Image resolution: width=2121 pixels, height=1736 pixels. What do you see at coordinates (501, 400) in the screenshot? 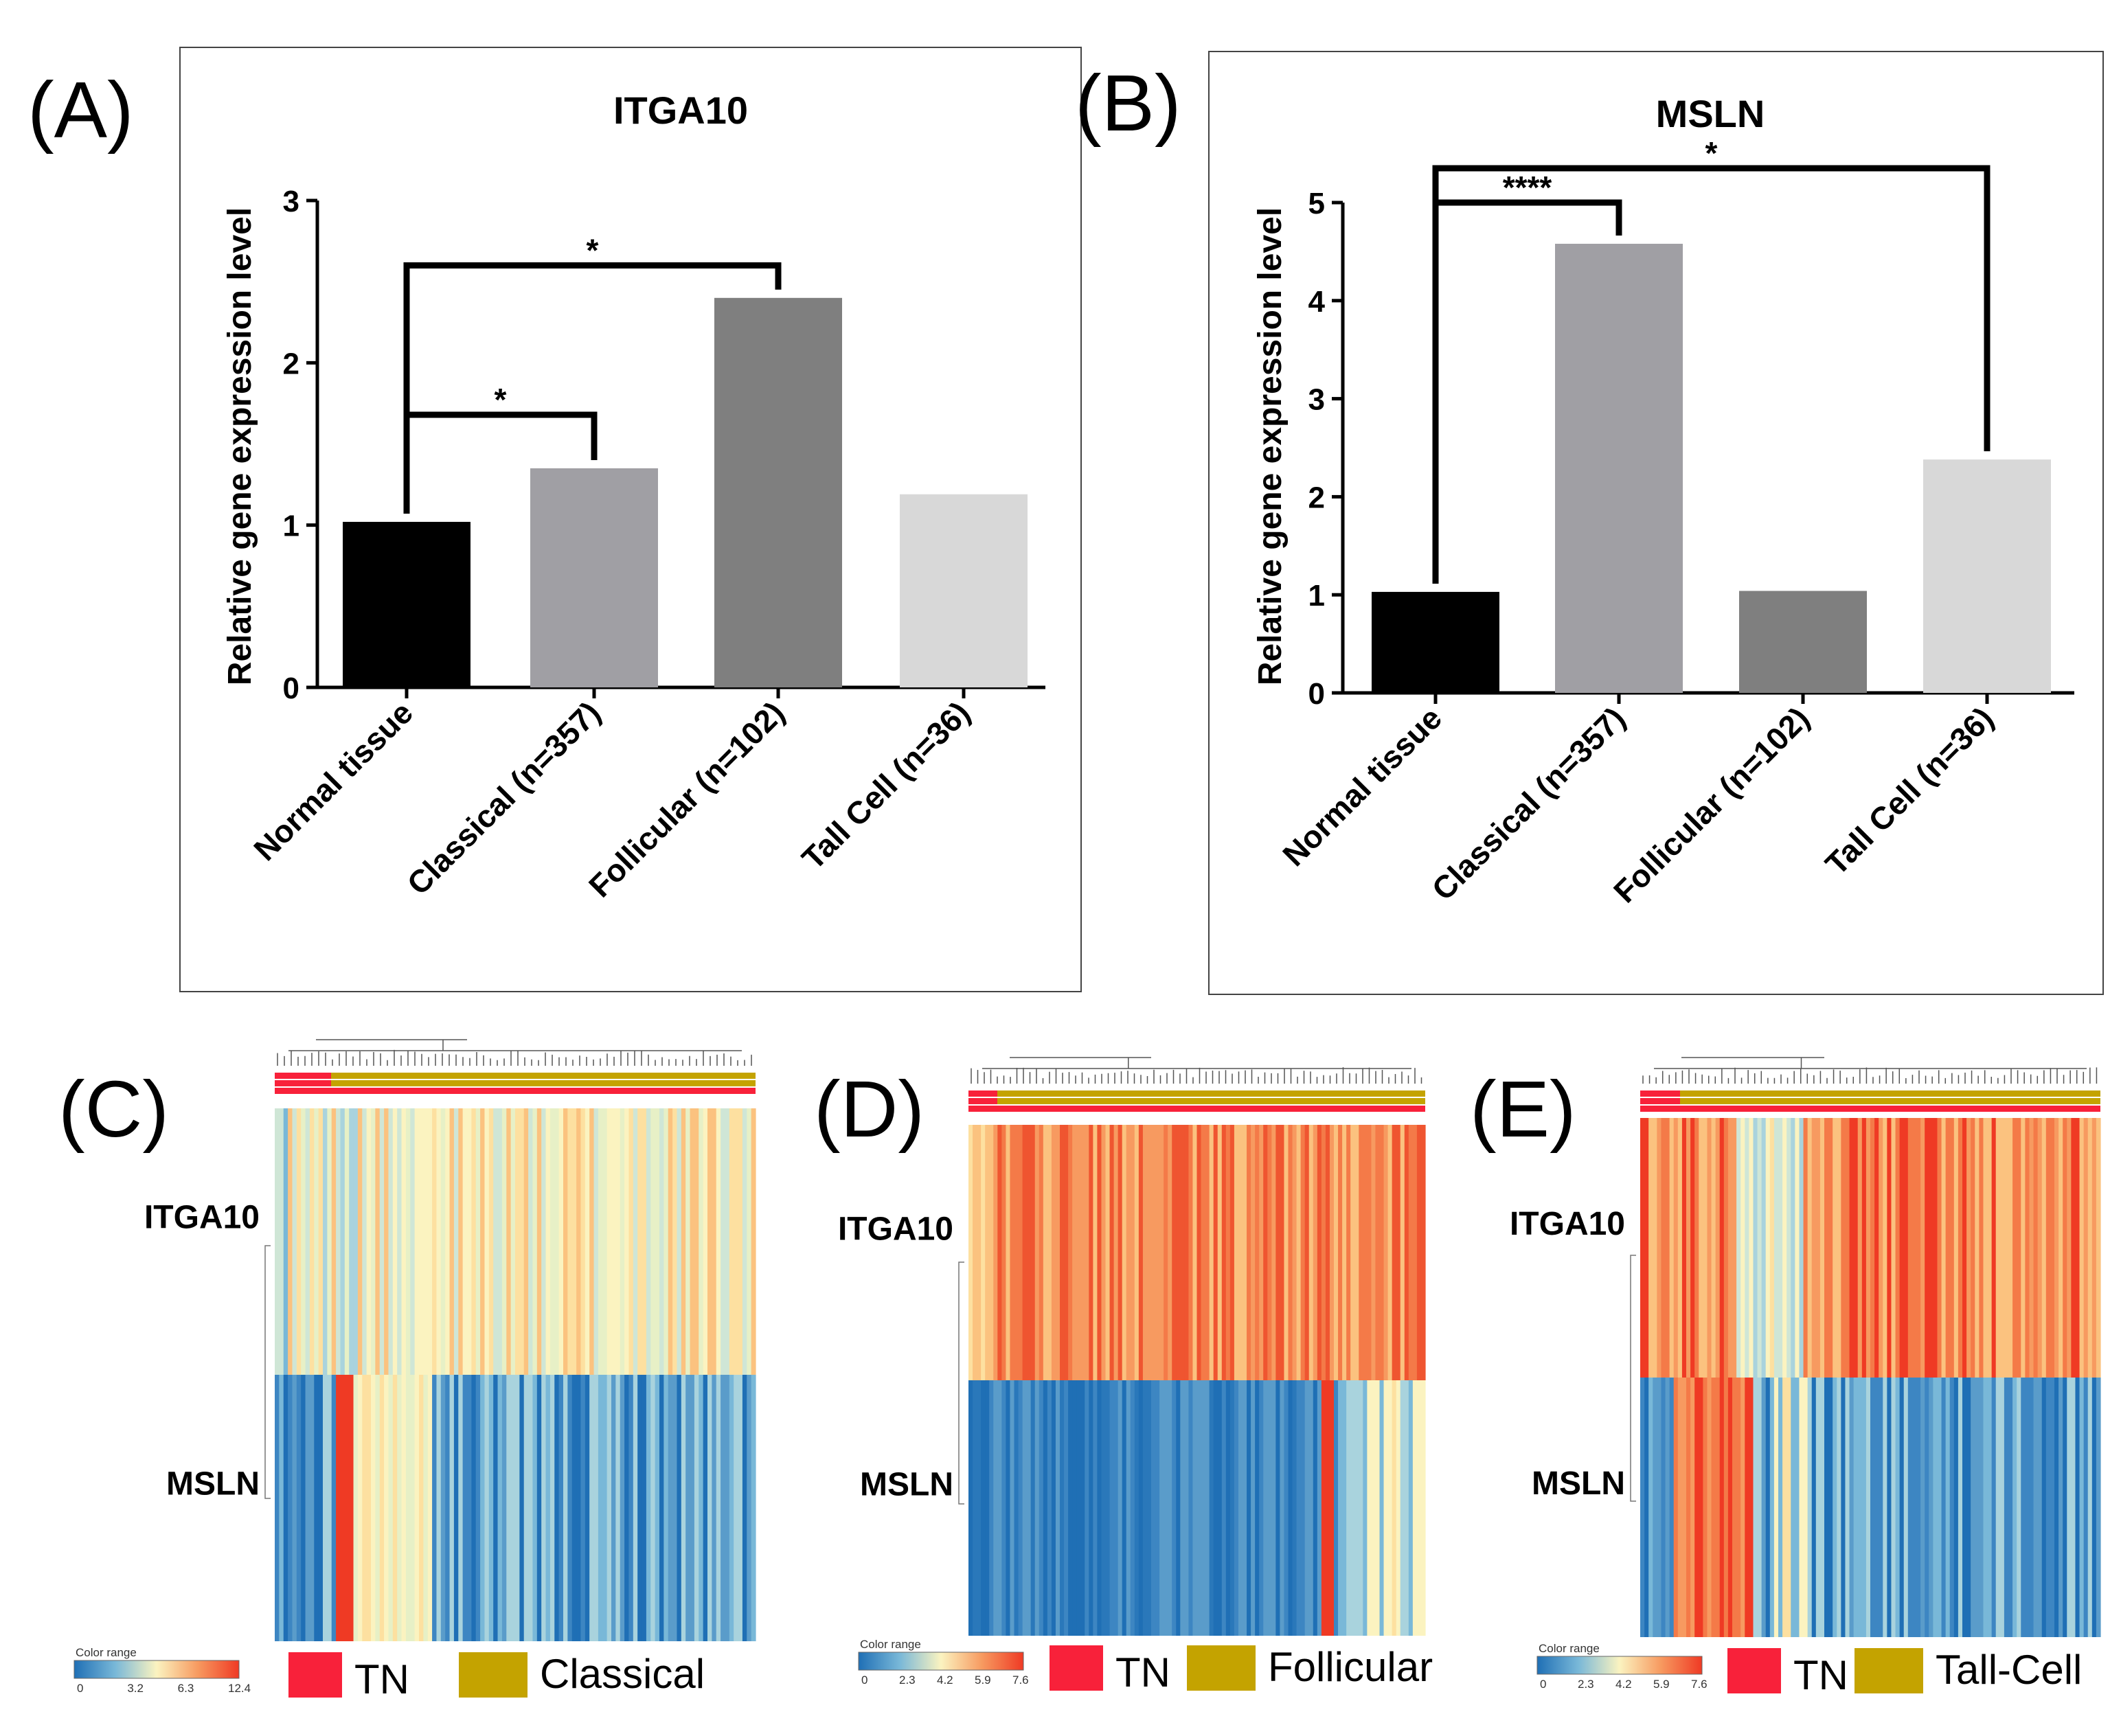
I see `panel-a-significance-label: *` at bounding box center [501, 400].